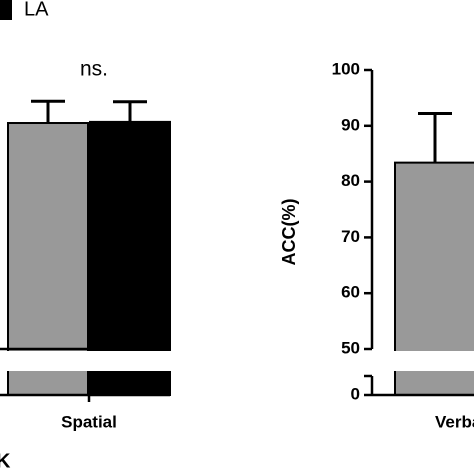 This screenshot has width=474, height=474. Describe the element at coordinates (350, 347) in the screenshot. I see `y-tick-label: 50` at that location.